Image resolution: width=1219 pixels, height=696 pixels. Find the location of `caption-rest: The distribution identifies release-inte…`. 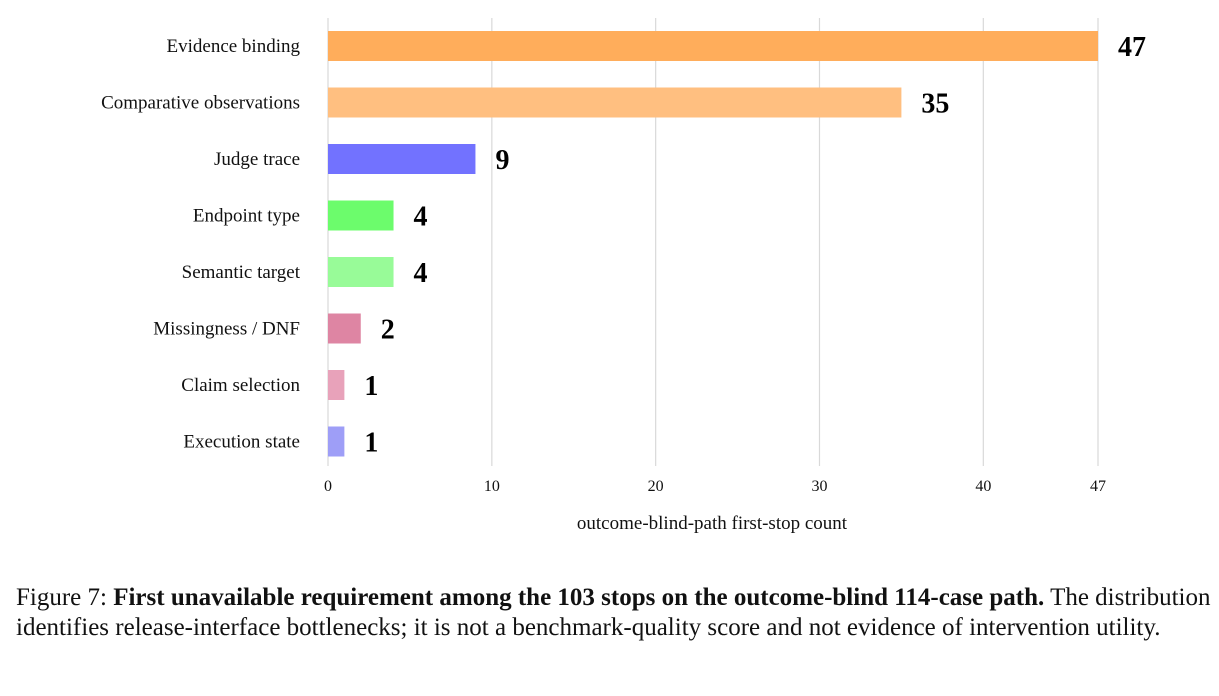

caption-rest: The distribution identifies release-inte… is located at coordinates (613, 612).